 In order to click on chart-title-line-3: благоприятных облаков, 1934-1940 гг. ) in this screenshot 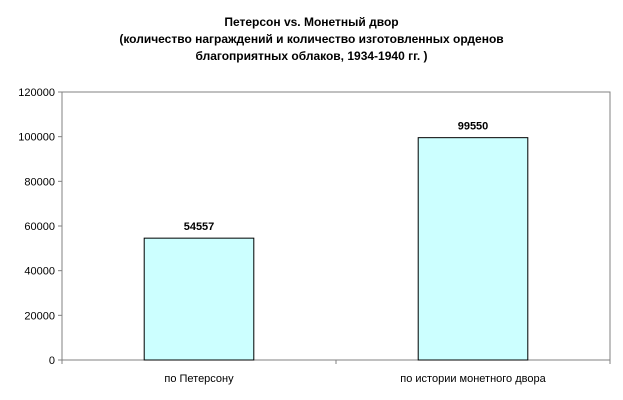, I will do `click(311, 56)`.